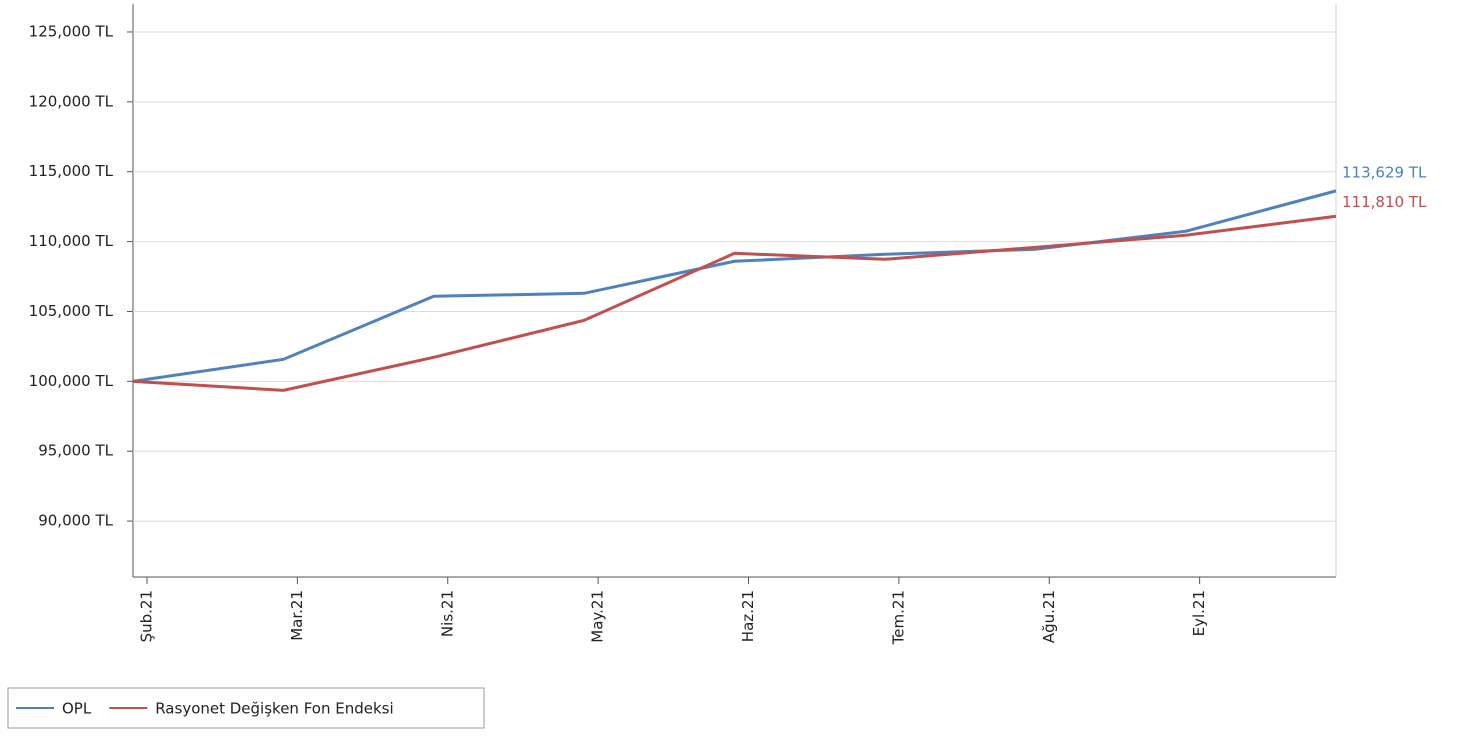 This screenshot has width=1473, height=738. I want to click on y-tick-label: 105,000 TL, so click(71, 311).